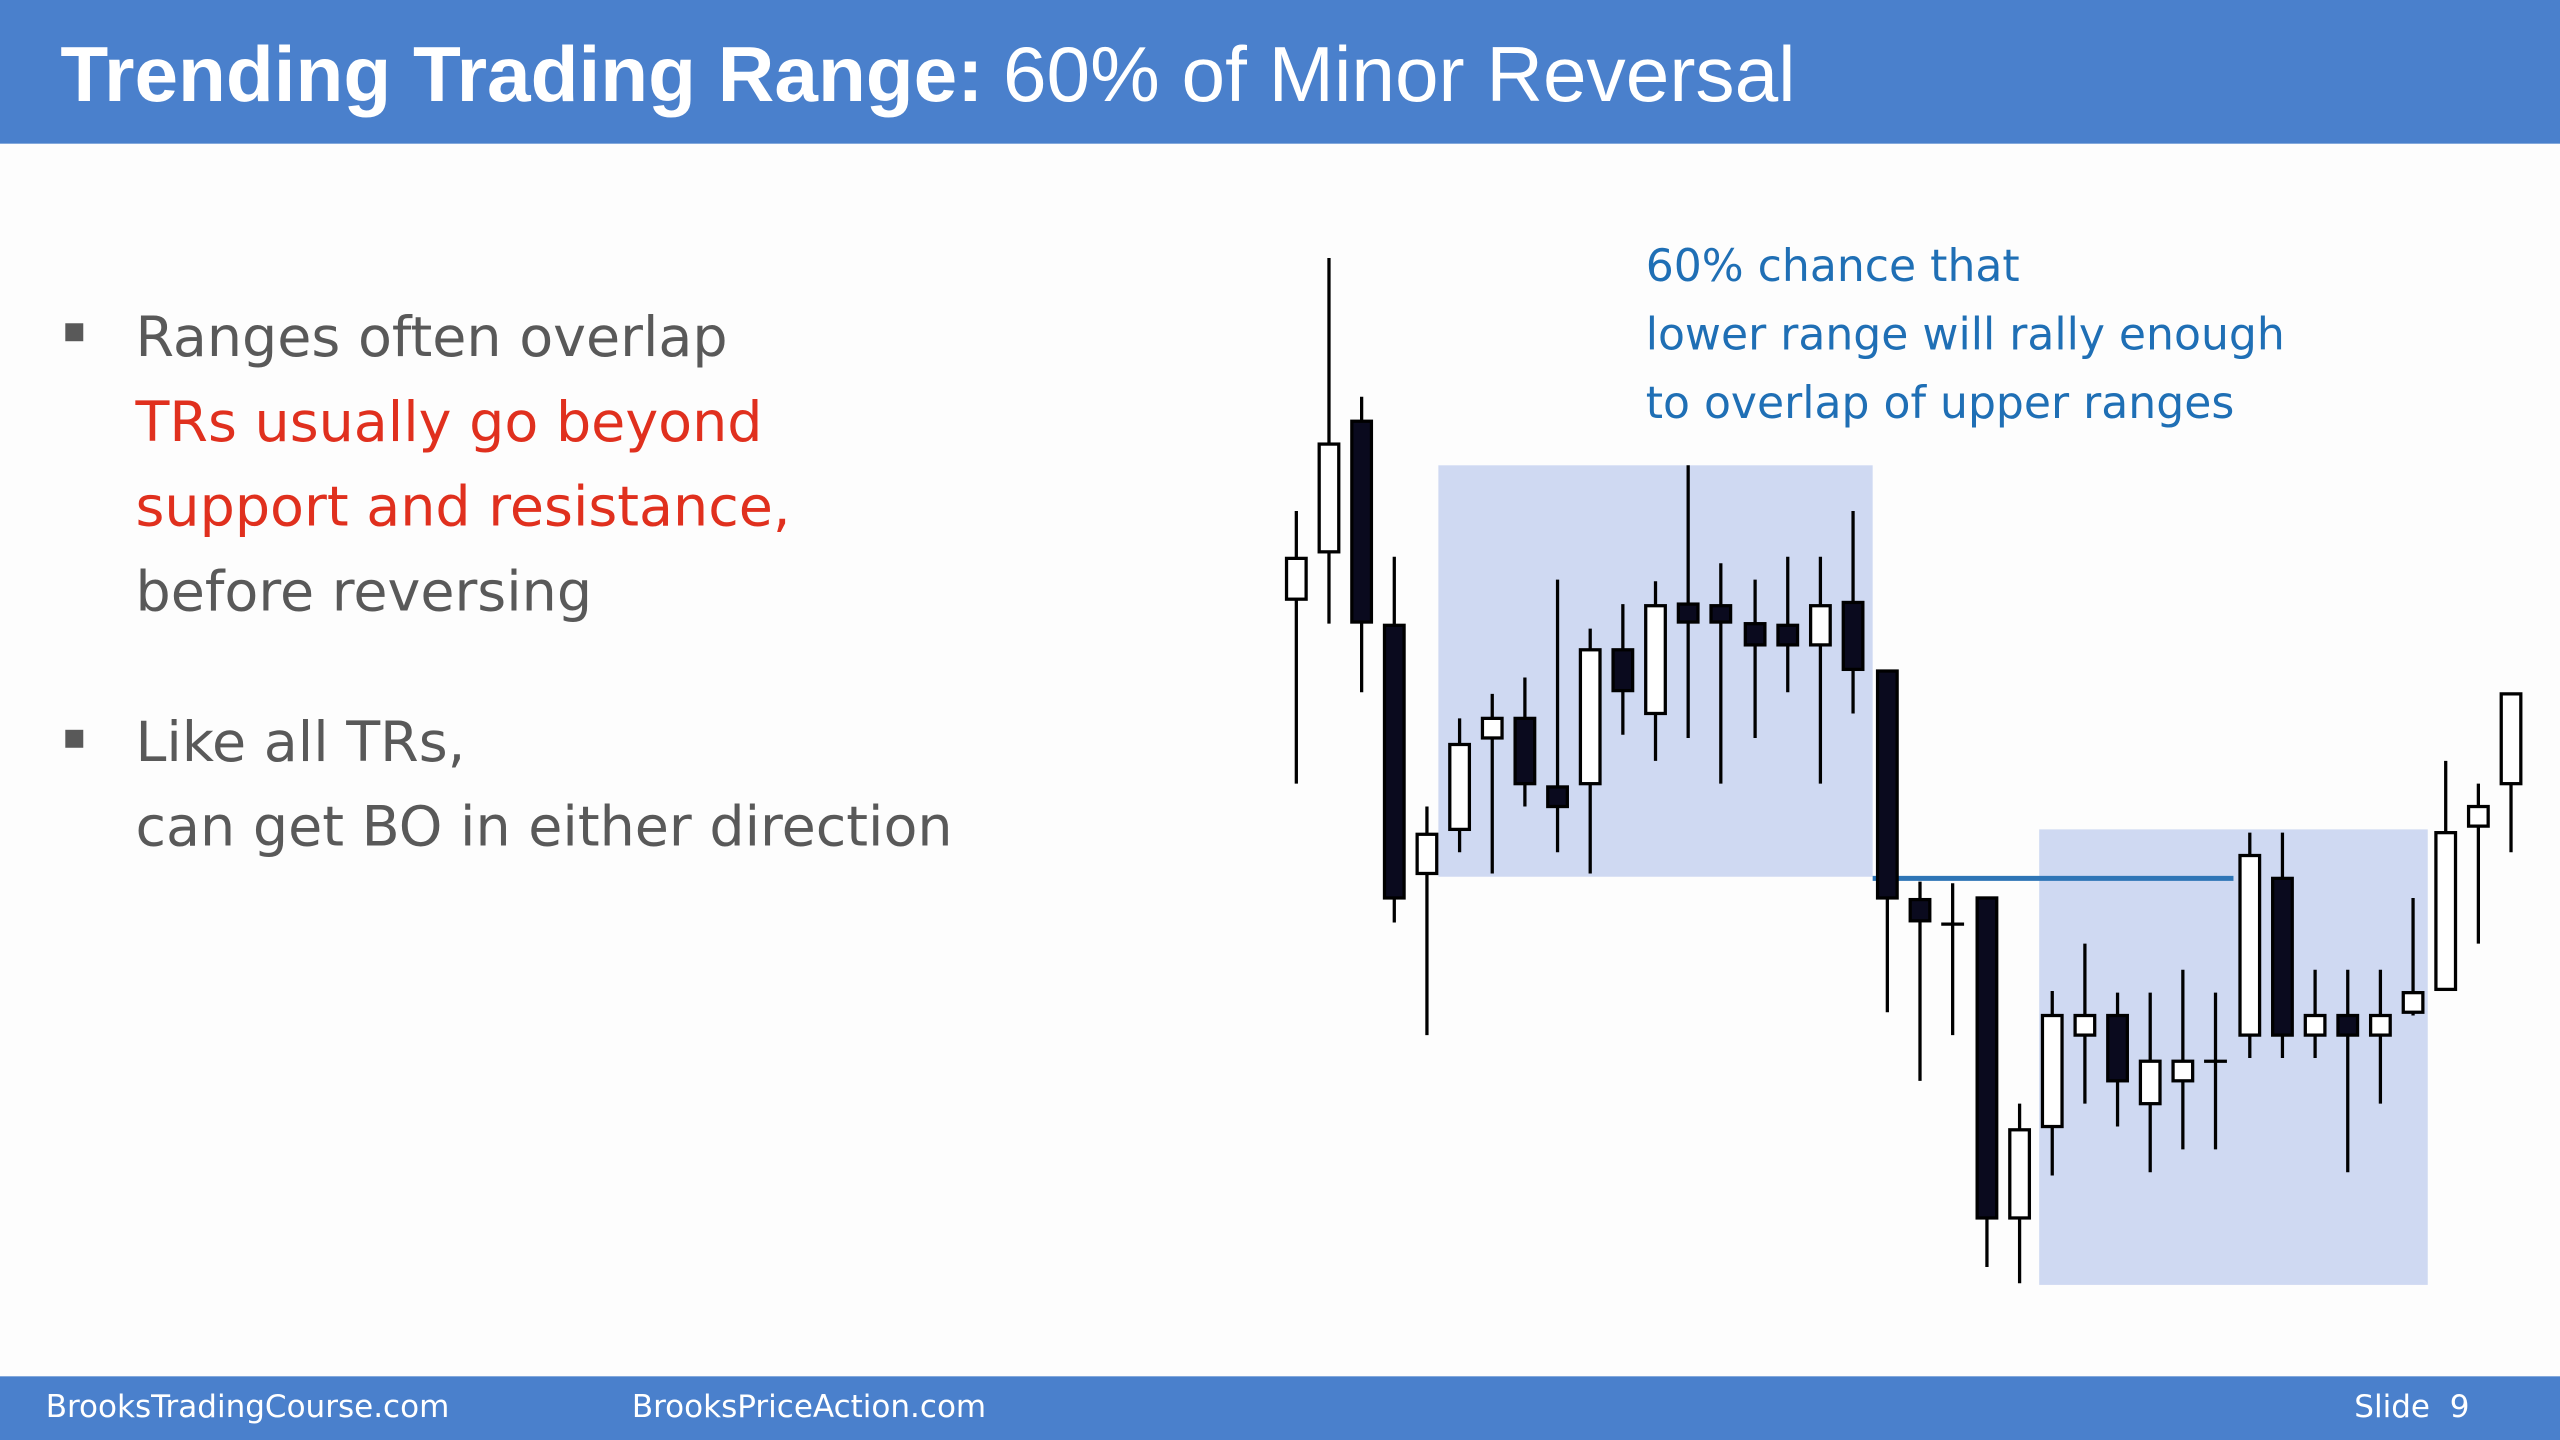  I want to click on bullet-line: before reversing, so click(364, 592).